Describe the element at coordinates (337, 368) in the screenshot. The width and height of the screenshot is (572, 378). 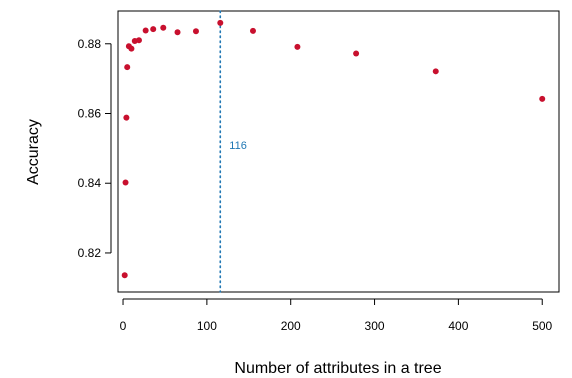
I see `x-axis-title: Number of attributes in a tree` at that location.